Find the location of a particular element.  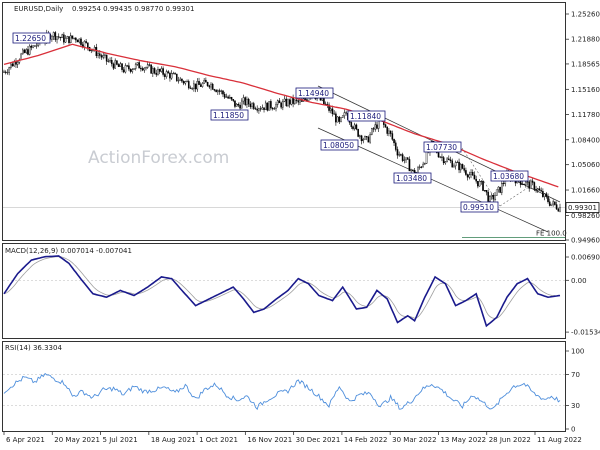

level-label-text: 1.03680 is located at coordinates (508, 176).